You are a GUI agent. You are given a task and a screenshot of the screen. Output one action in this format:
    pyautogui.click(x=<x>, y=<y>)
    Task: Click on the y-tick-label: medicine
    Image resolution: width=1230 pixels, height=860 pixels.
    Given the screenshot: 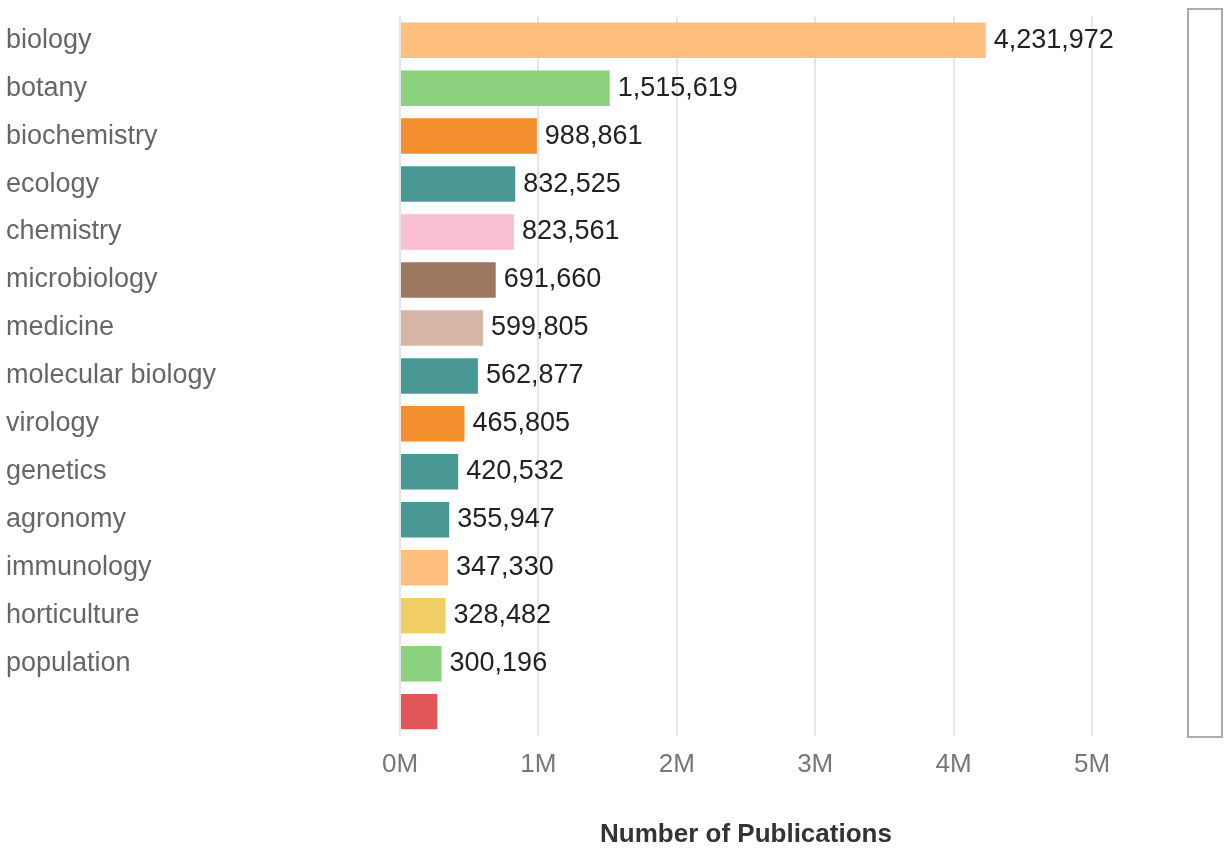 What is the action you would take?
    pyautogui.click(x=60, y=326)
    